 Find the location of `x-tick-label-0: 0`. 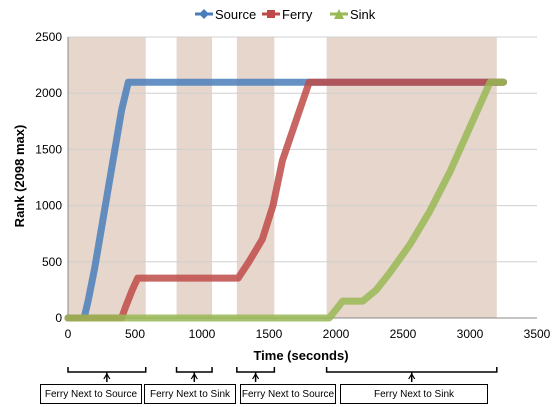

x-tick-label-0: 0 is located at coordinates (68, 334).